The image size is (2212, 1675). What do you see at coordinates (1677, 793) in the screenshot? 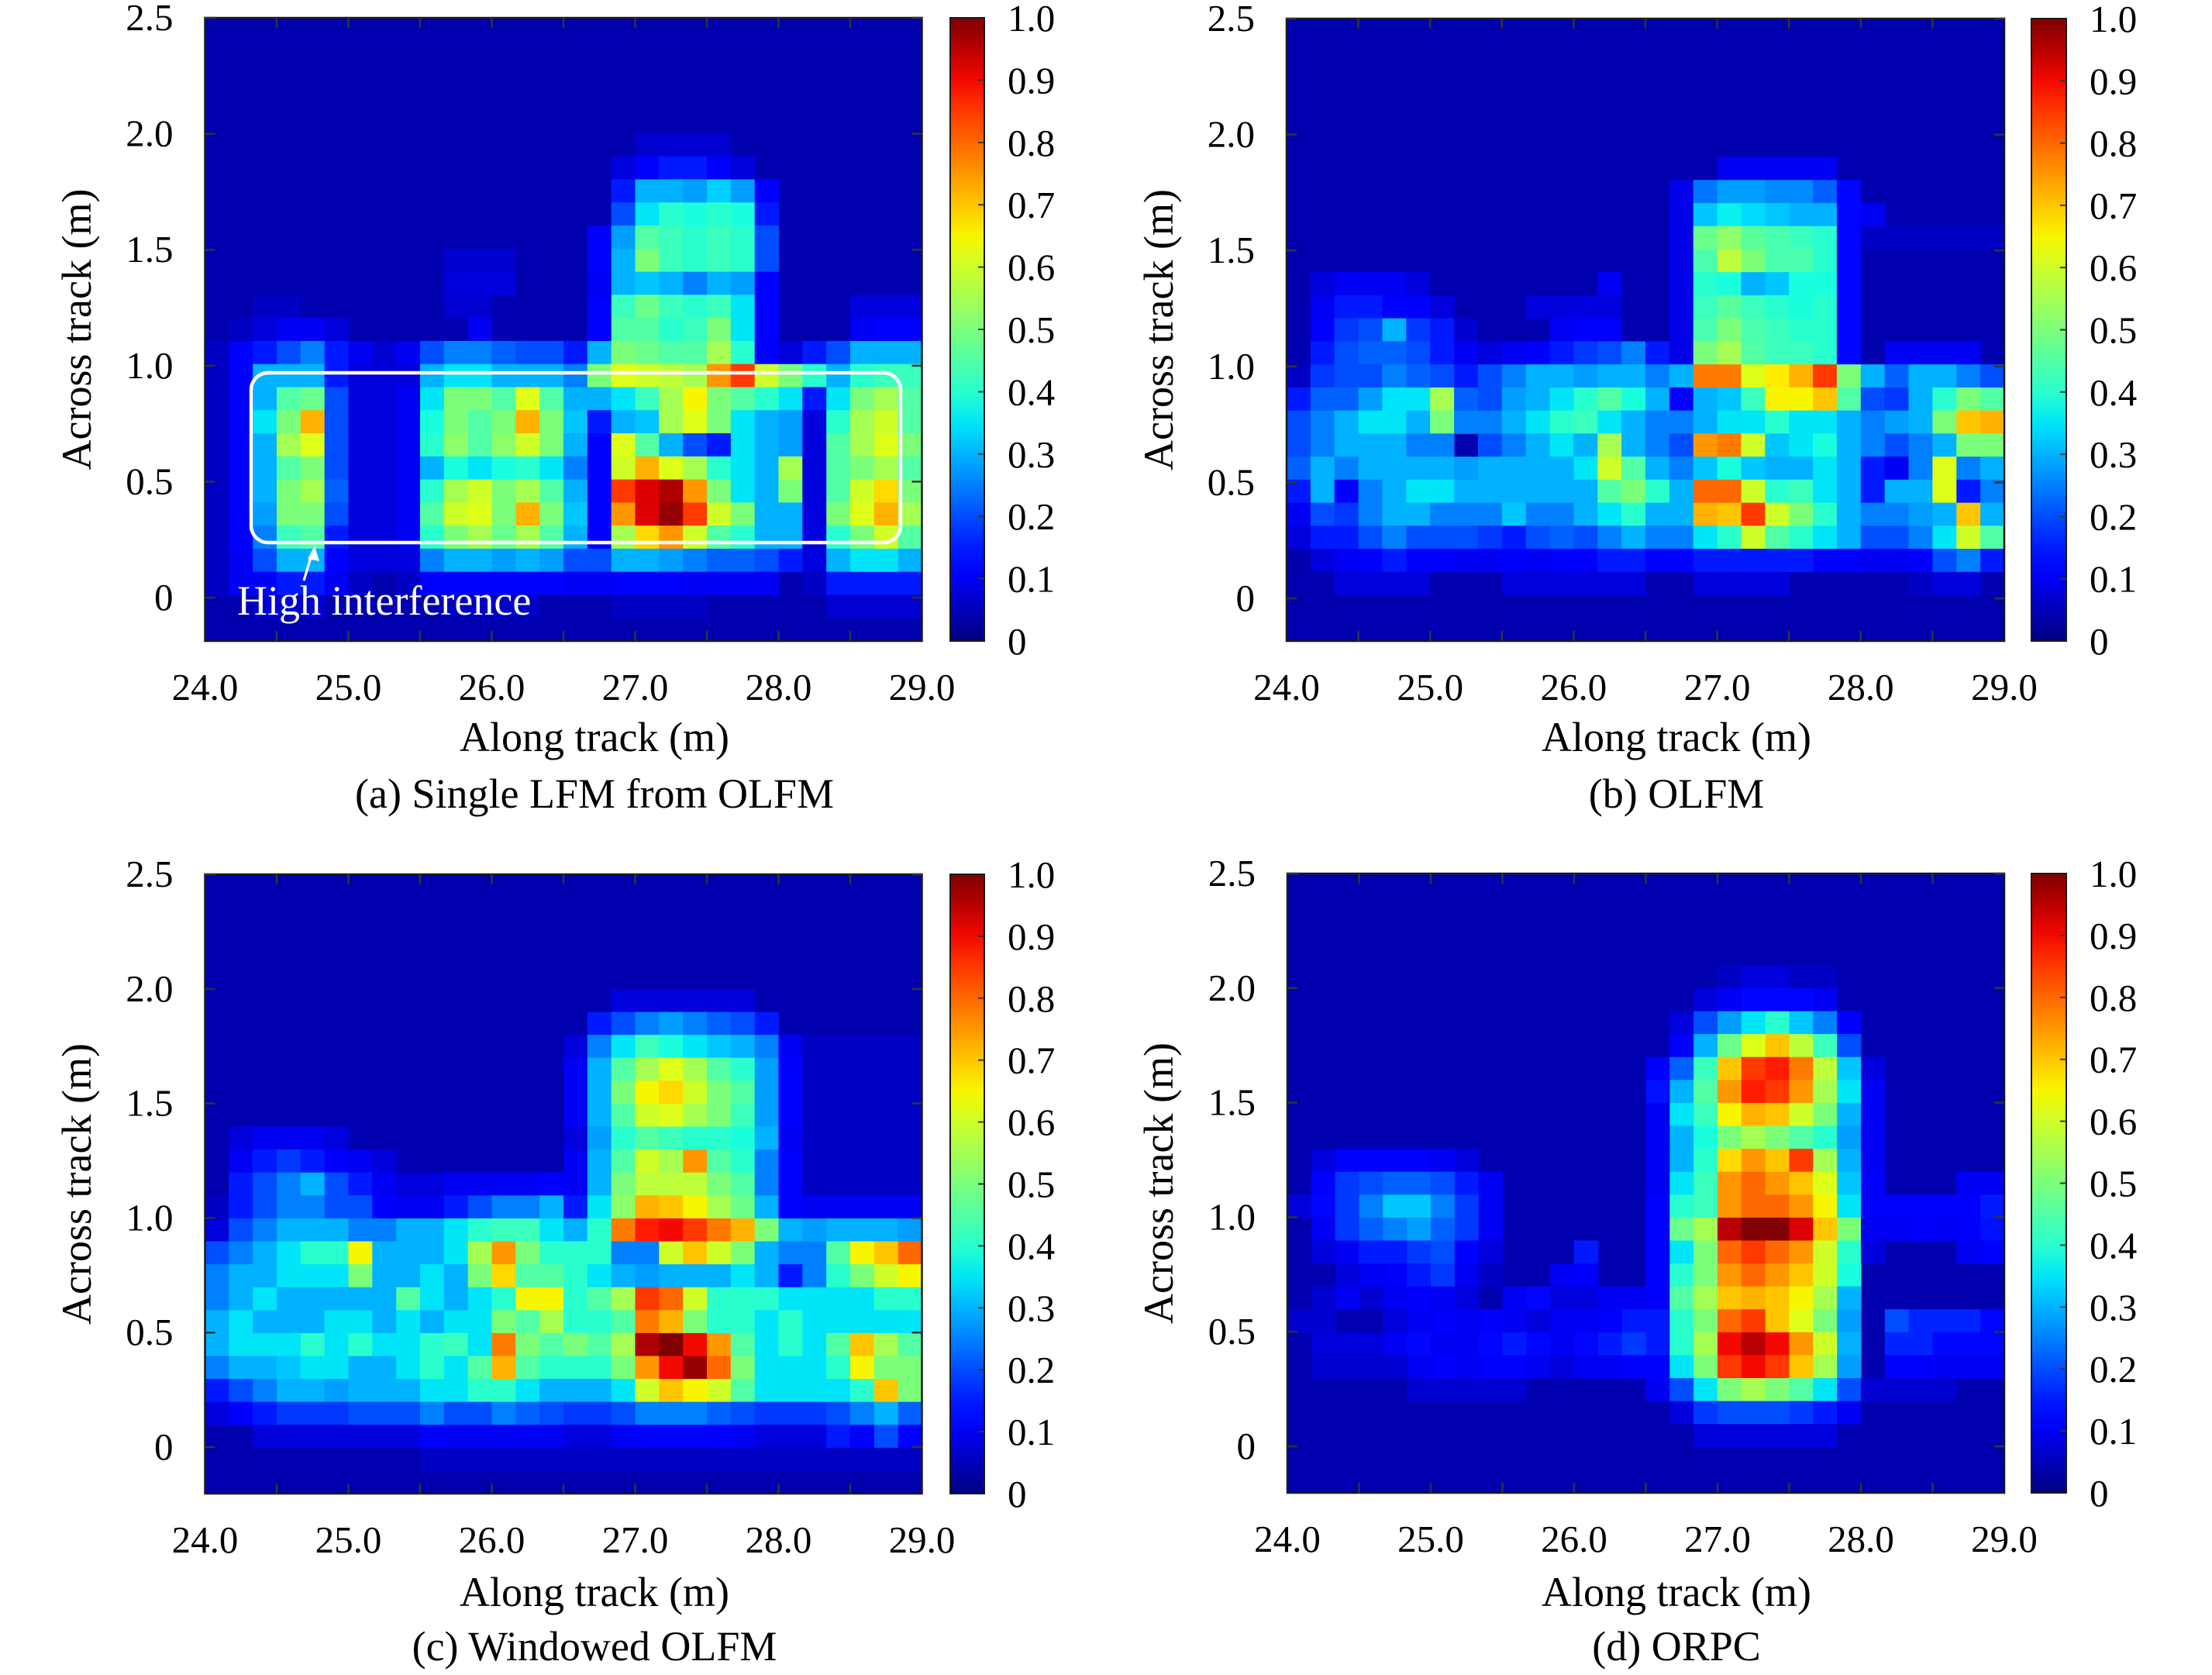
I see `svg-text: (b) OLFM` at bounding box center [1677, 793].